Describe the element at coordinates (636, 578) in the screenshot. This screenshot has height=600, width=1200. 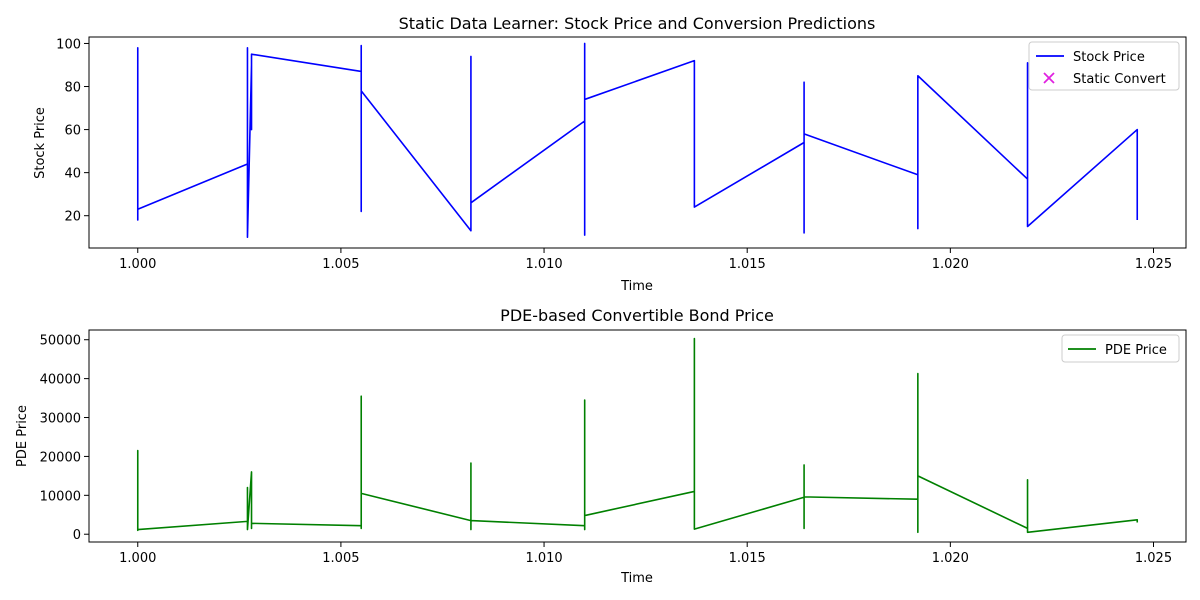
I see `pde-x-axis-label: Time` at that location.